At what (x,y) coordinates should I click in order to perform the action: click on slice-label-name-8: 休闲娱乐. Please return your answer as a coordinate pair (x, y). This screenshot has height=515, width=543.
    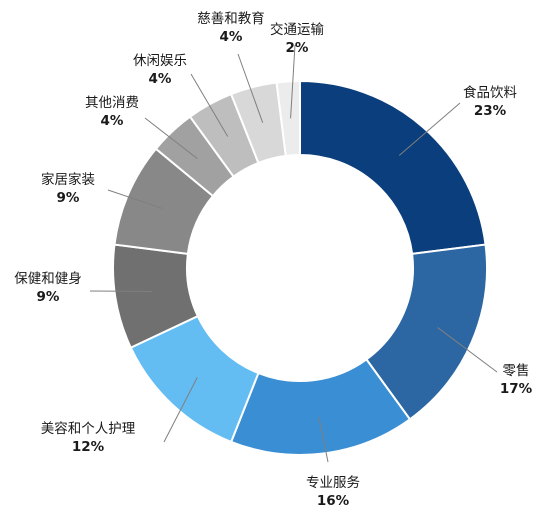
    Looking at the image, I should click on (160, 61).